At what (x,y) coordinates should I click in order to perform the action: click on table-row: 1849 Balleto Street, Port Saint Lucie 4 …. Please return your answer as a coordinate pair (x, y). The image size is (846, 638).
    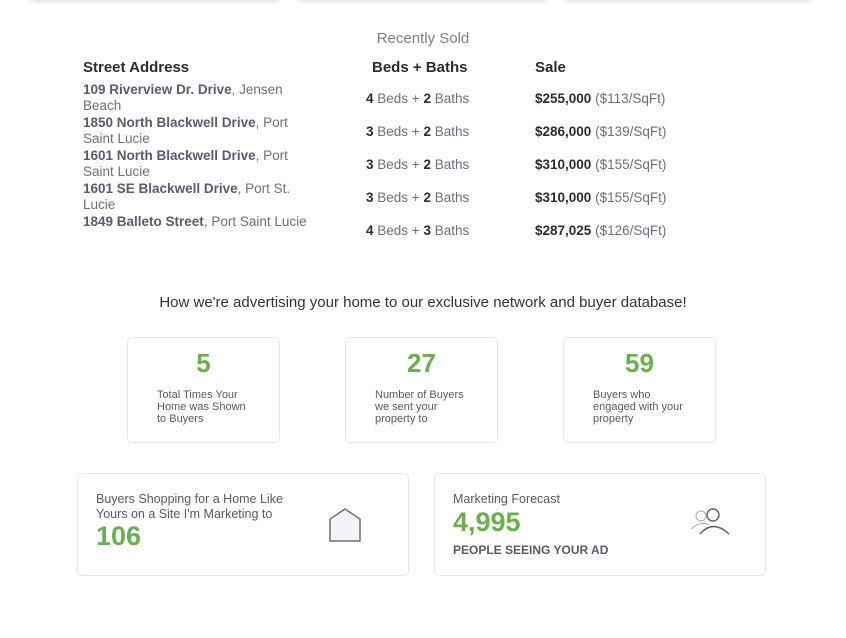
    Looking at the image, I should click on (403, 230).